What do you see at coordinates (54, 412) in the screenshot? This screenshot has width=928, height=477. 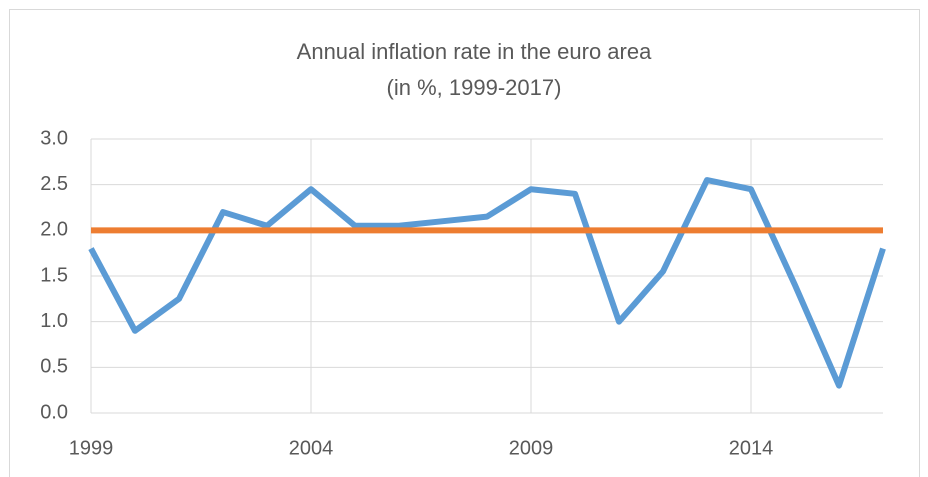 I see `y-tick-label: 0.0` at bounding box center [54, 412].